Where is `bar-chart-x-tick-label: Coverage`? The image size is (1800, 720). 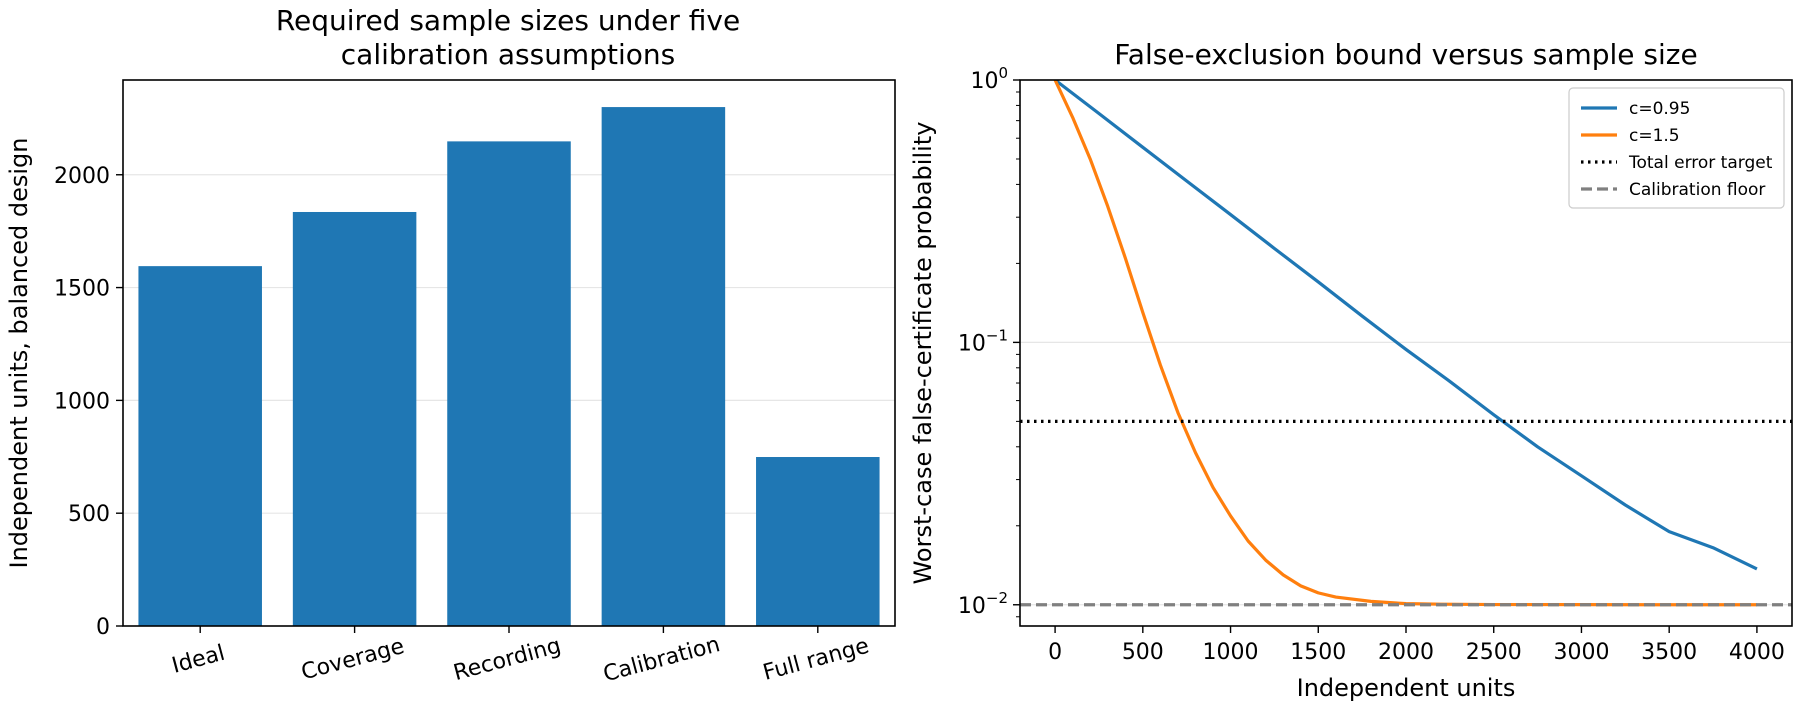
bar-chart-x-tick-label: Coverage is located at coordinates (353, 659).